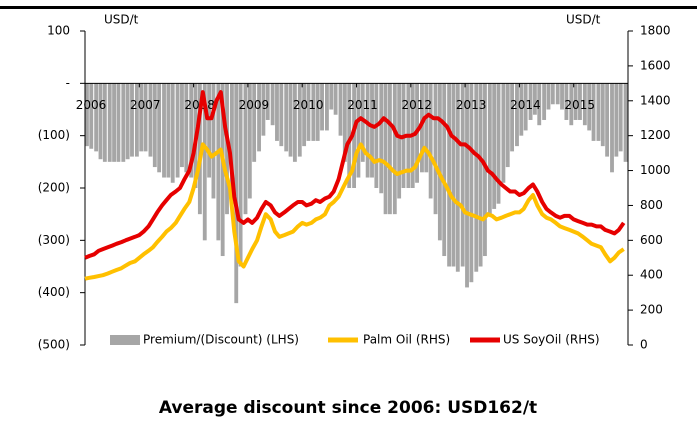 The width and height of the screenshot is (697, 424). I want to click on top-rule, so click(348, 7).